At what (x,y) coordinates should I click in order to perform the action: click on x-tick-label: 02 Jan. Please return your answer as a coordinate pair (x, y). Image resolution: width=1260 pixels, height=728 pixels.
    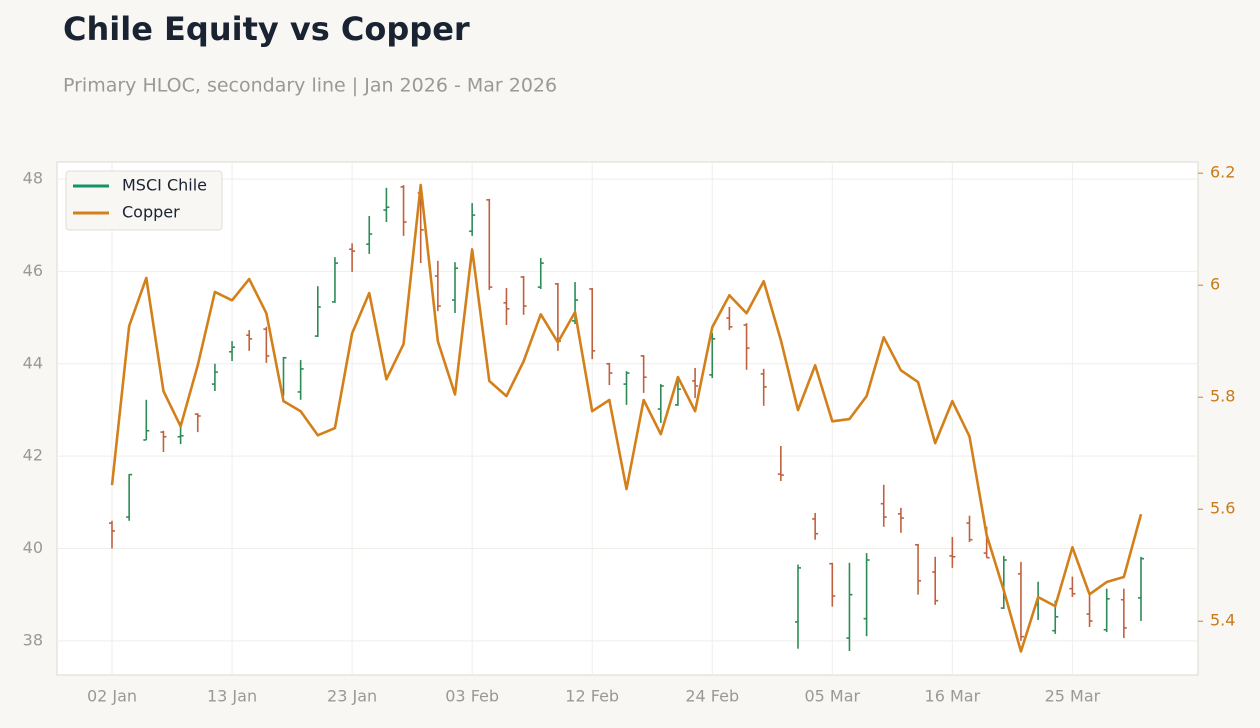
    Looking at the image, I should click on (112, 696).